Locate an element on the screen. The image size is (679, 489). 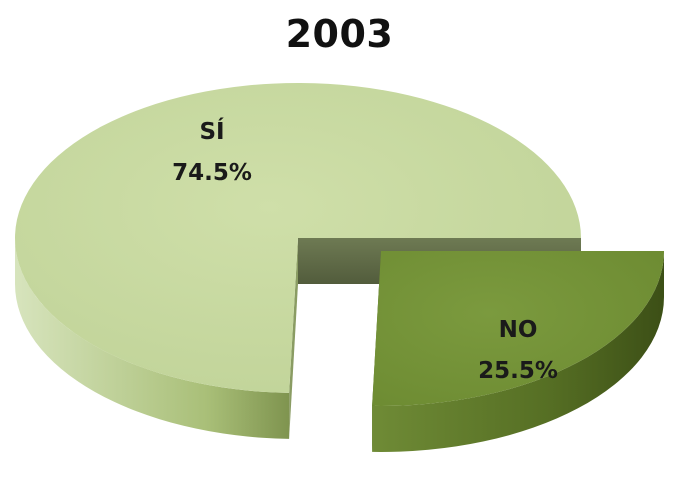
no-slice-top is located at coordinates (518, 328).